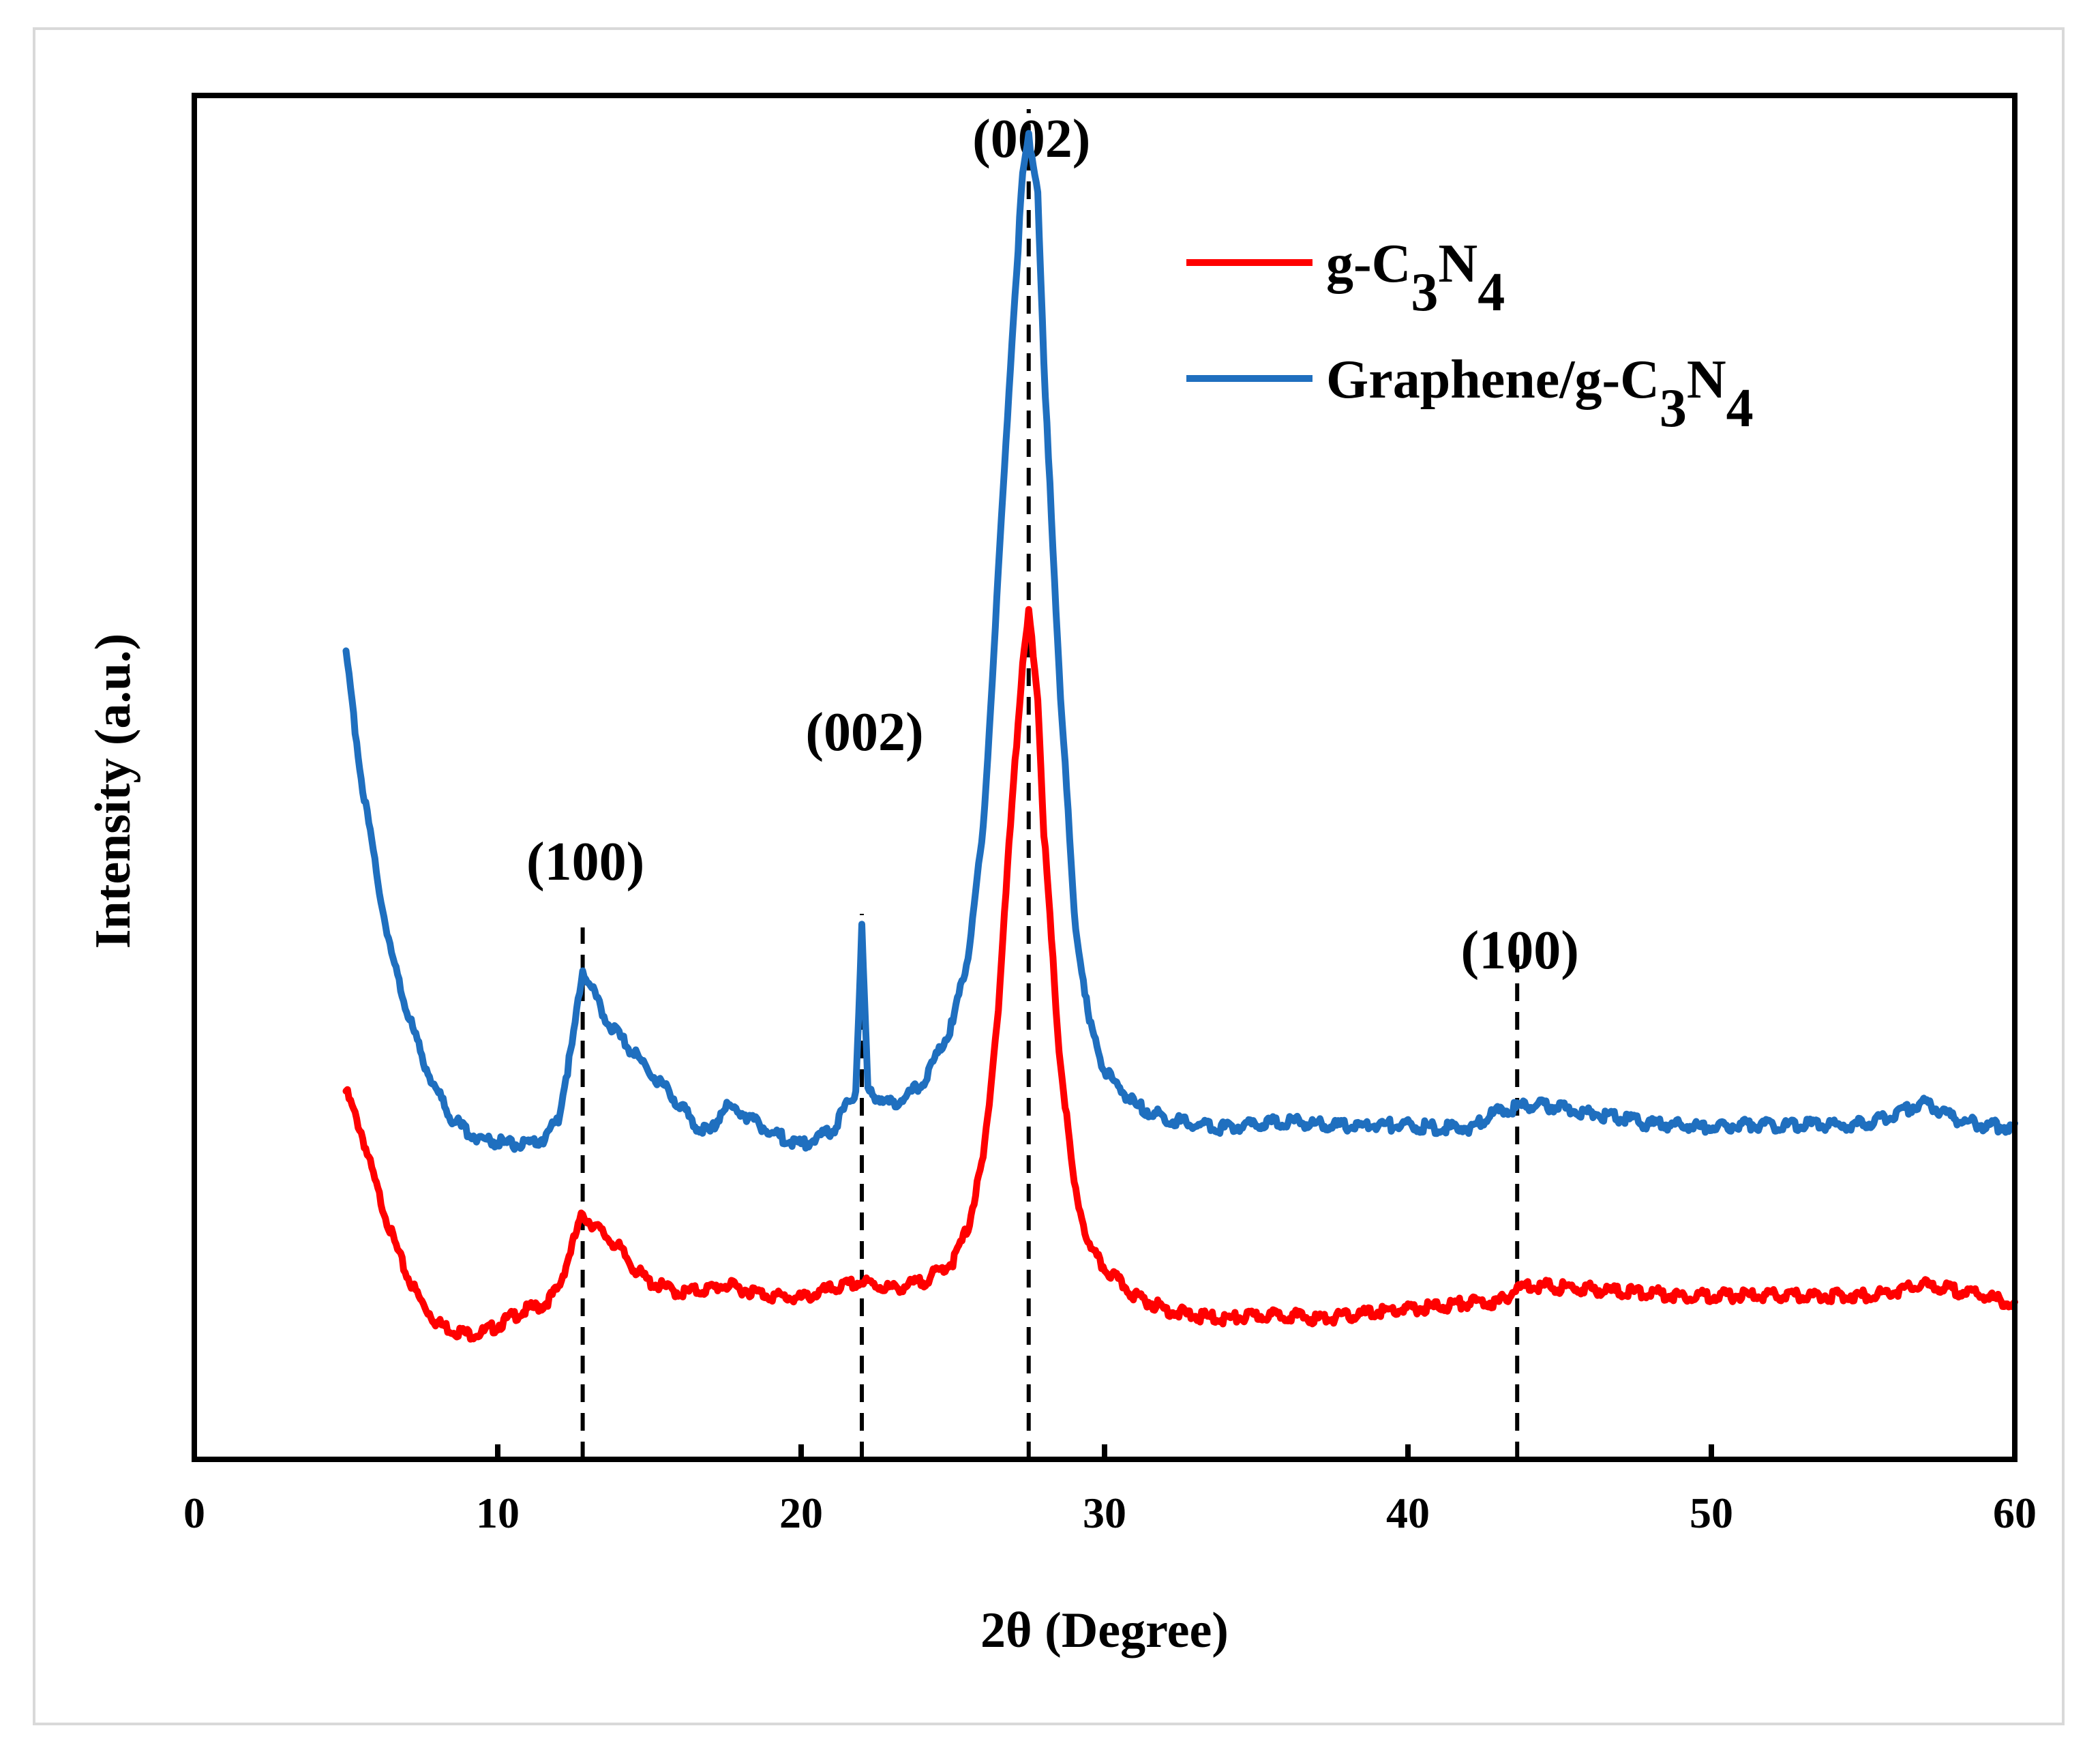 Image resolution: width=2100 pixels, height=1756 pixels. Describe the element at coordinates (801, 1513) in the screenshot. I see `x-tick-label: 20` at that location.